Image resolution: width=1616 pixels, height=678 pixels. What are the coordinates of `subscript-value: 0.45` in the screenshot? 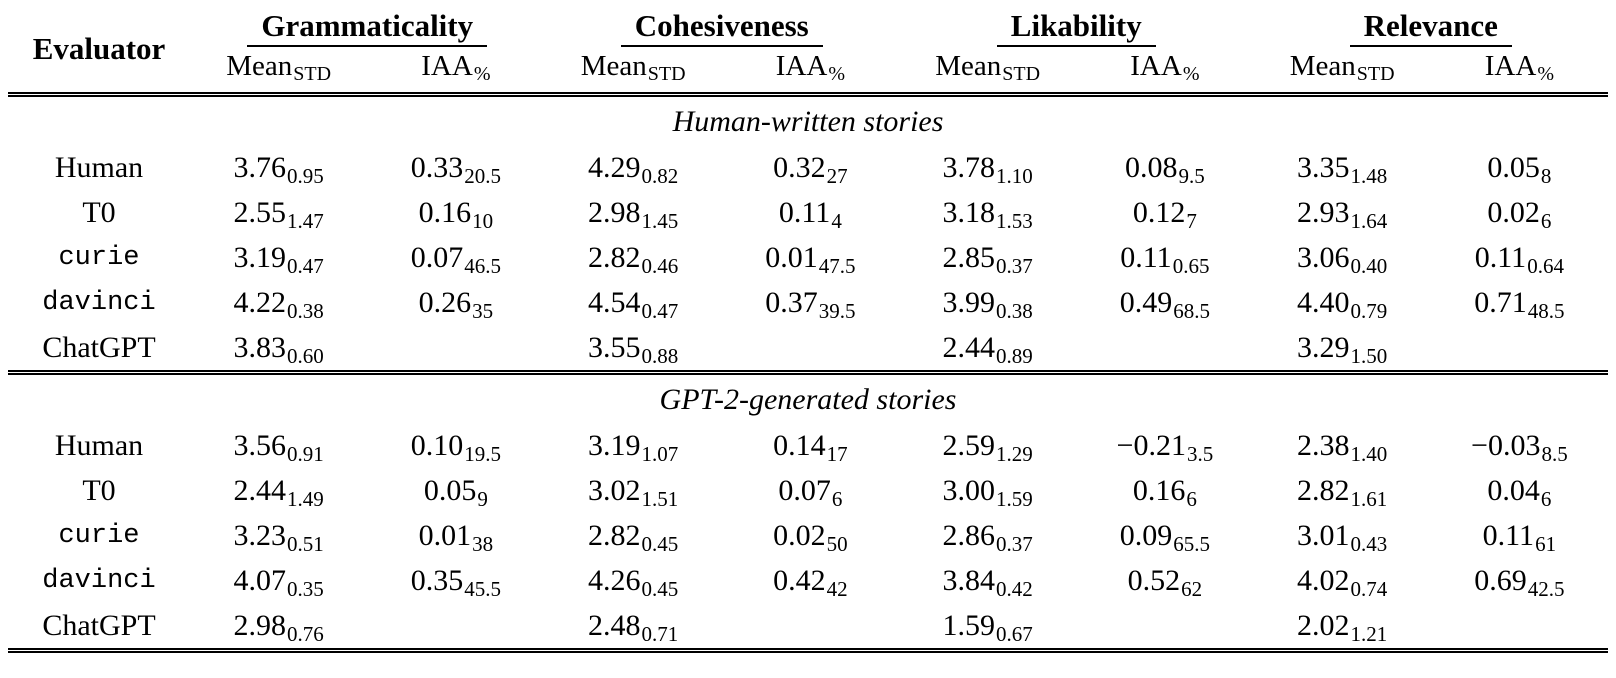 It's located at (660, 588).